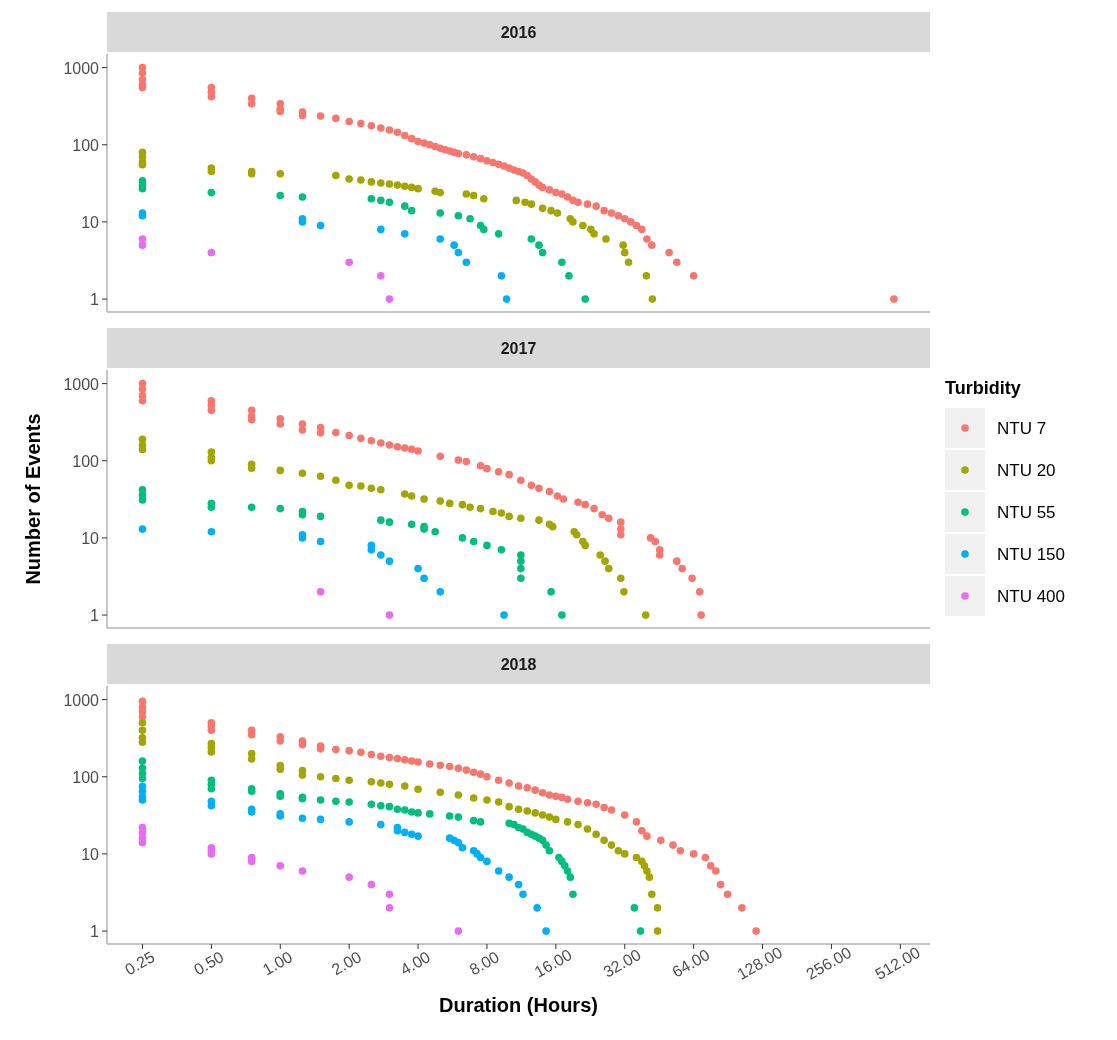 Image resolution: width=1117 pixels, height=1040 pixels. What do you see at coordinates (1031, 596) in the screenshot?
I see `legend-label: NTU 400` at bounding box center [1031, 596].